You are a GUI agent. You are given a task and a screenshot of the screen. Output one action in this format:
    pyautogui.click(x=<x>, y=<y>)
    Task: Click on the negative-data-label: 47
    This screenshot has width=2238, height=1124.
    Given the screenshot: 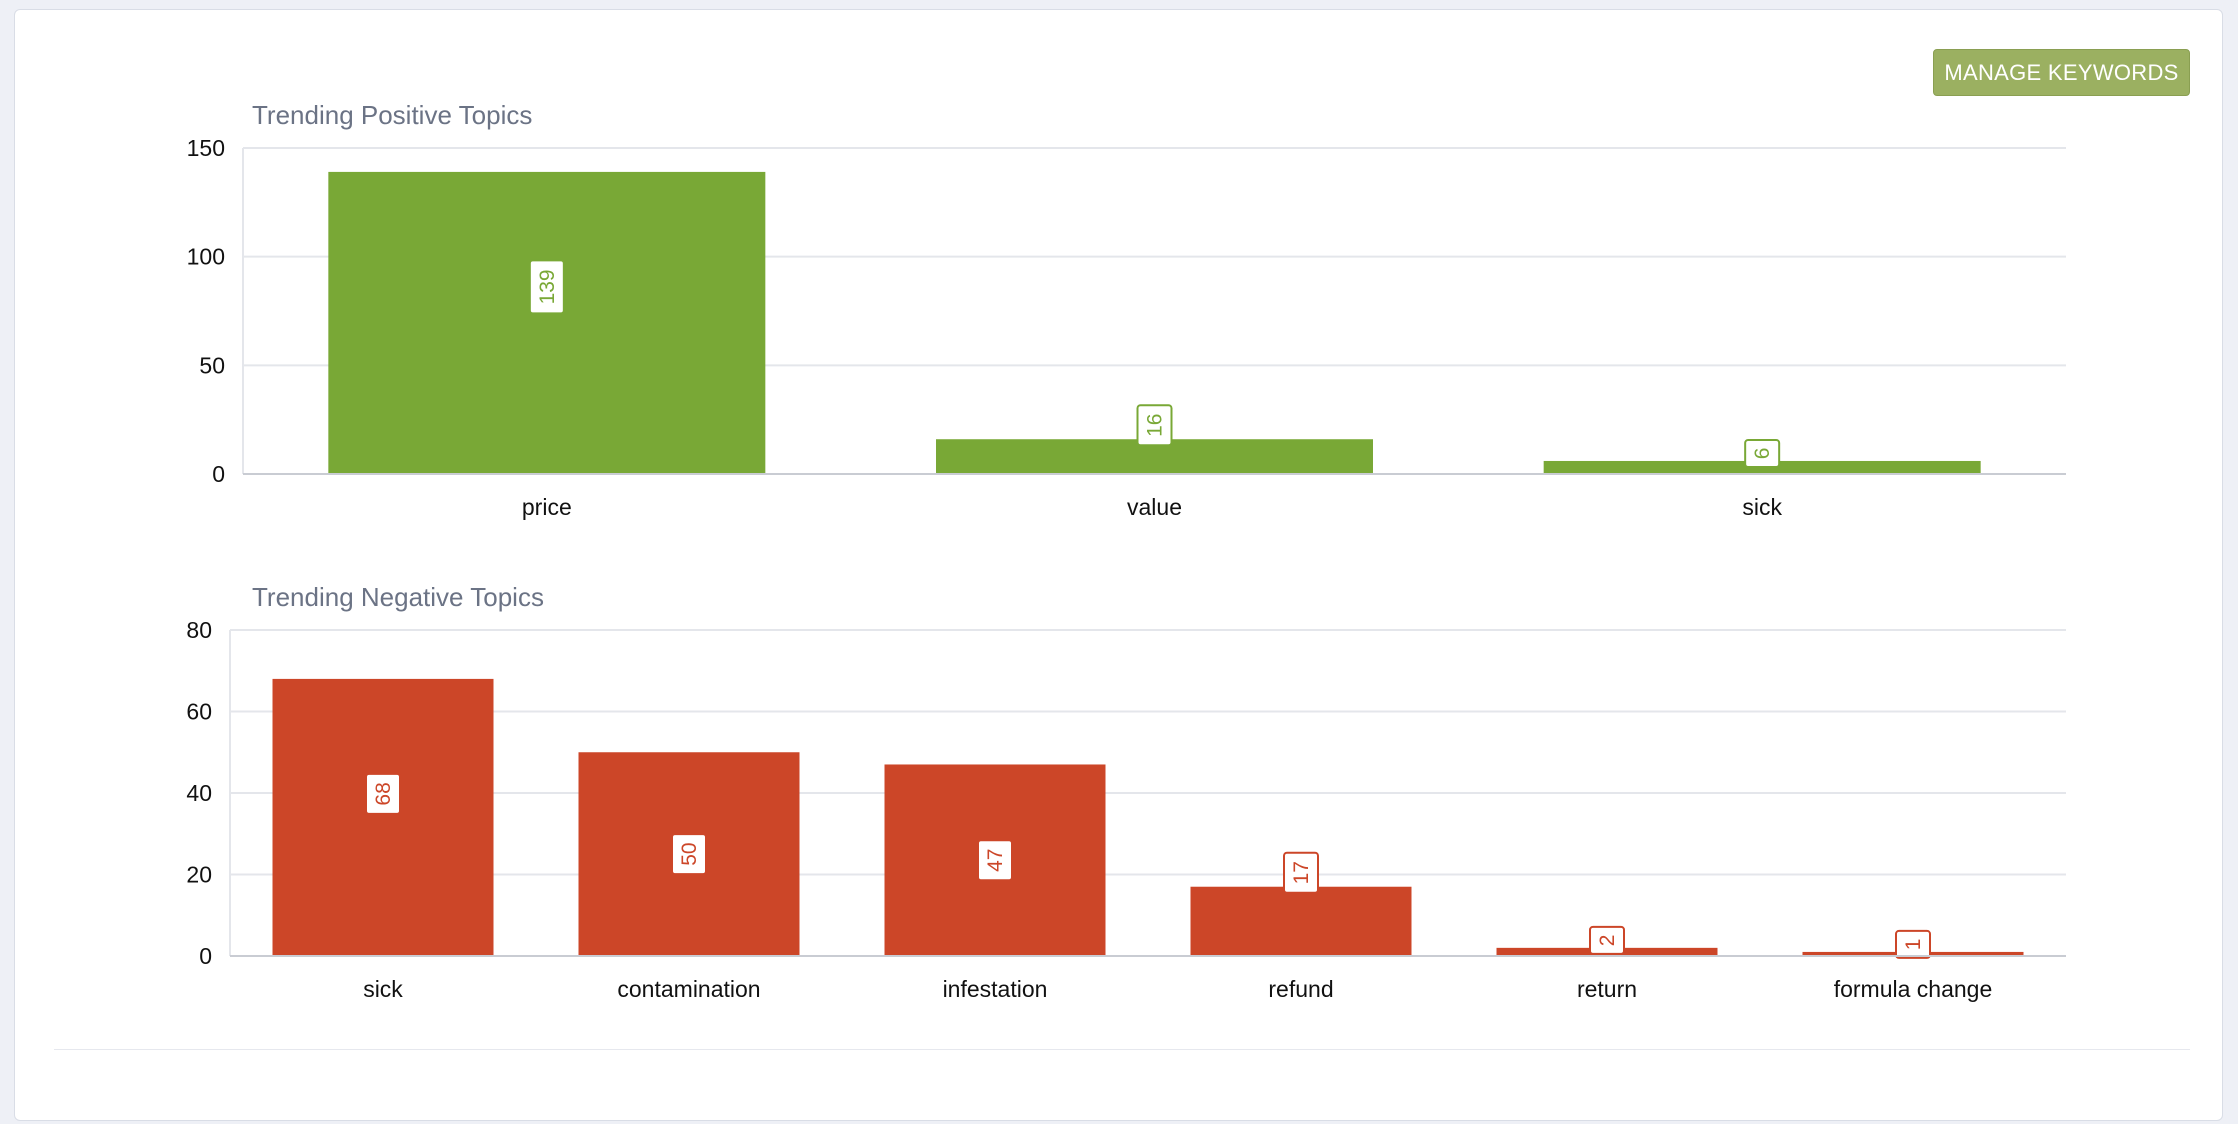 What is the action you would take?
    pyautogui.click(x=995, y=860)
    